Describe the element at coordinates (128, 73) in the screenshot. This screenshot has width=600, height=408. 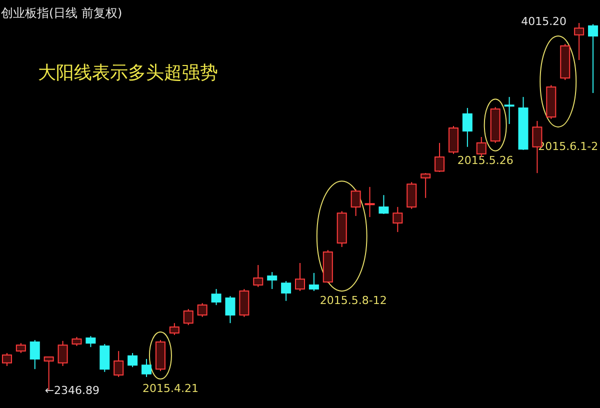
I see `annotation: 大阳线表示多头超强势` at that location.